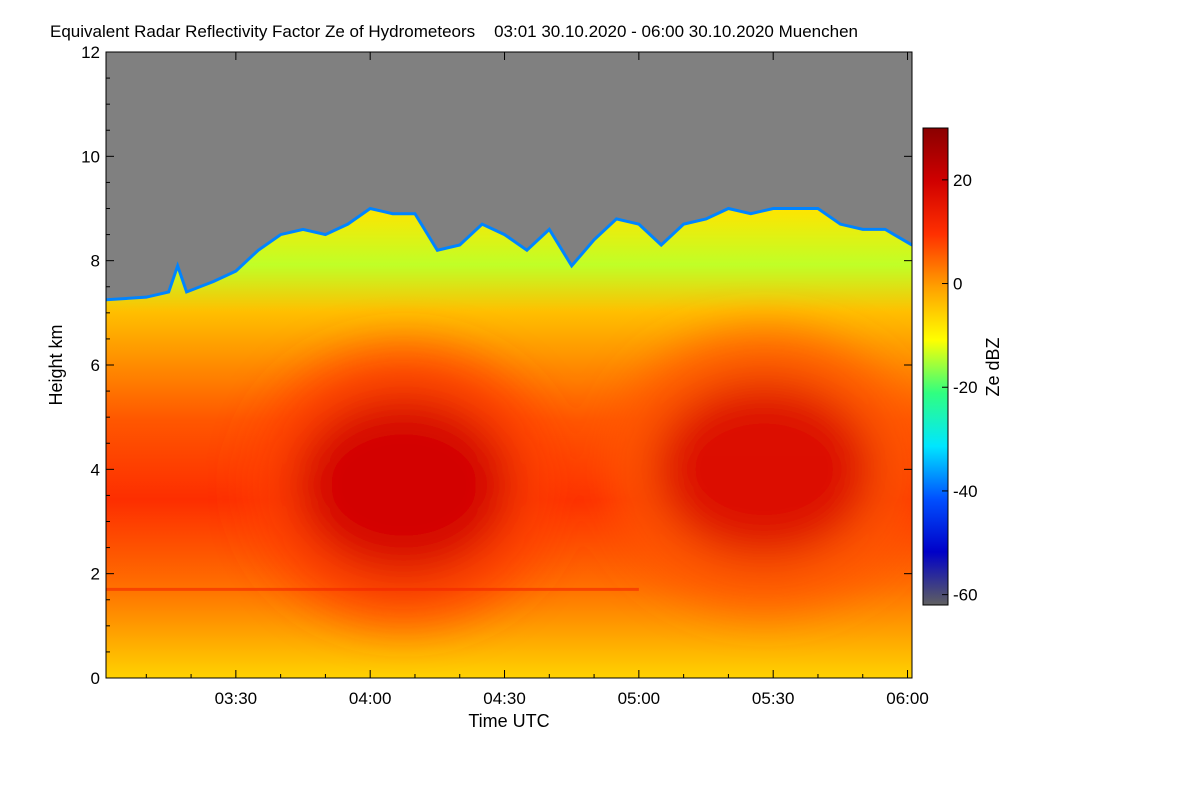 Image resolution: width=1200 pixels, height=800 pixels. What do you see at coordinates (907, 698) in the screenshot?
I see `x-tick-label: 06:00` at bounding box center [907, 698].